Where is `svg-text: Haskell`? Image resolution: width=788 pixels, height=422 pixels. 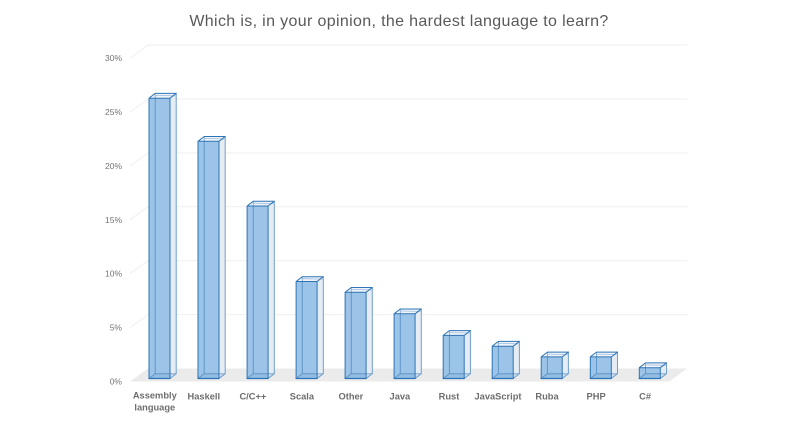
svg-text: Haskell is located at coordinates (204, 397).